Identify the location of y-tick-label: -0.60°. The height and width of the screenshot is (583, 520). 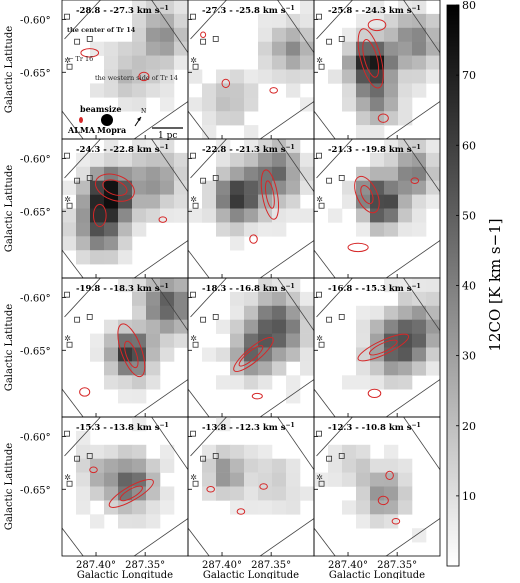
(35, 159).